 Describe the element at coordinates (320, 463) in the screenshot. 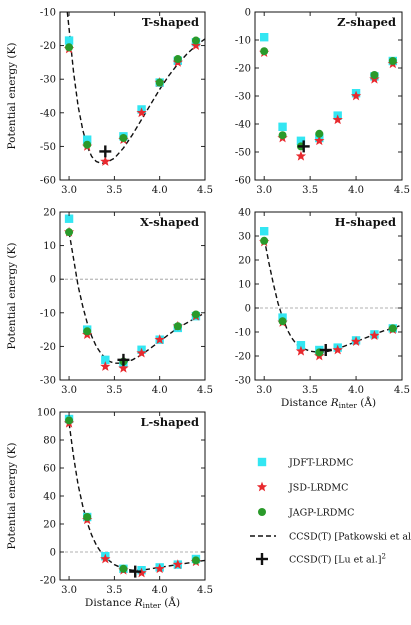

I see `legend-label: JDFT-LRDMC` at that location.